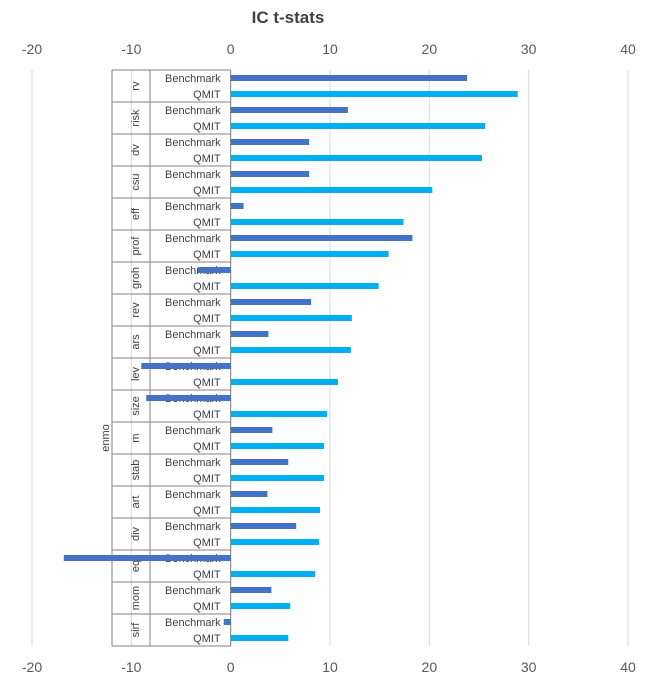  Describe the element at coordinates (136, 437) in the screenshot. I see `group-label: m` at that location.